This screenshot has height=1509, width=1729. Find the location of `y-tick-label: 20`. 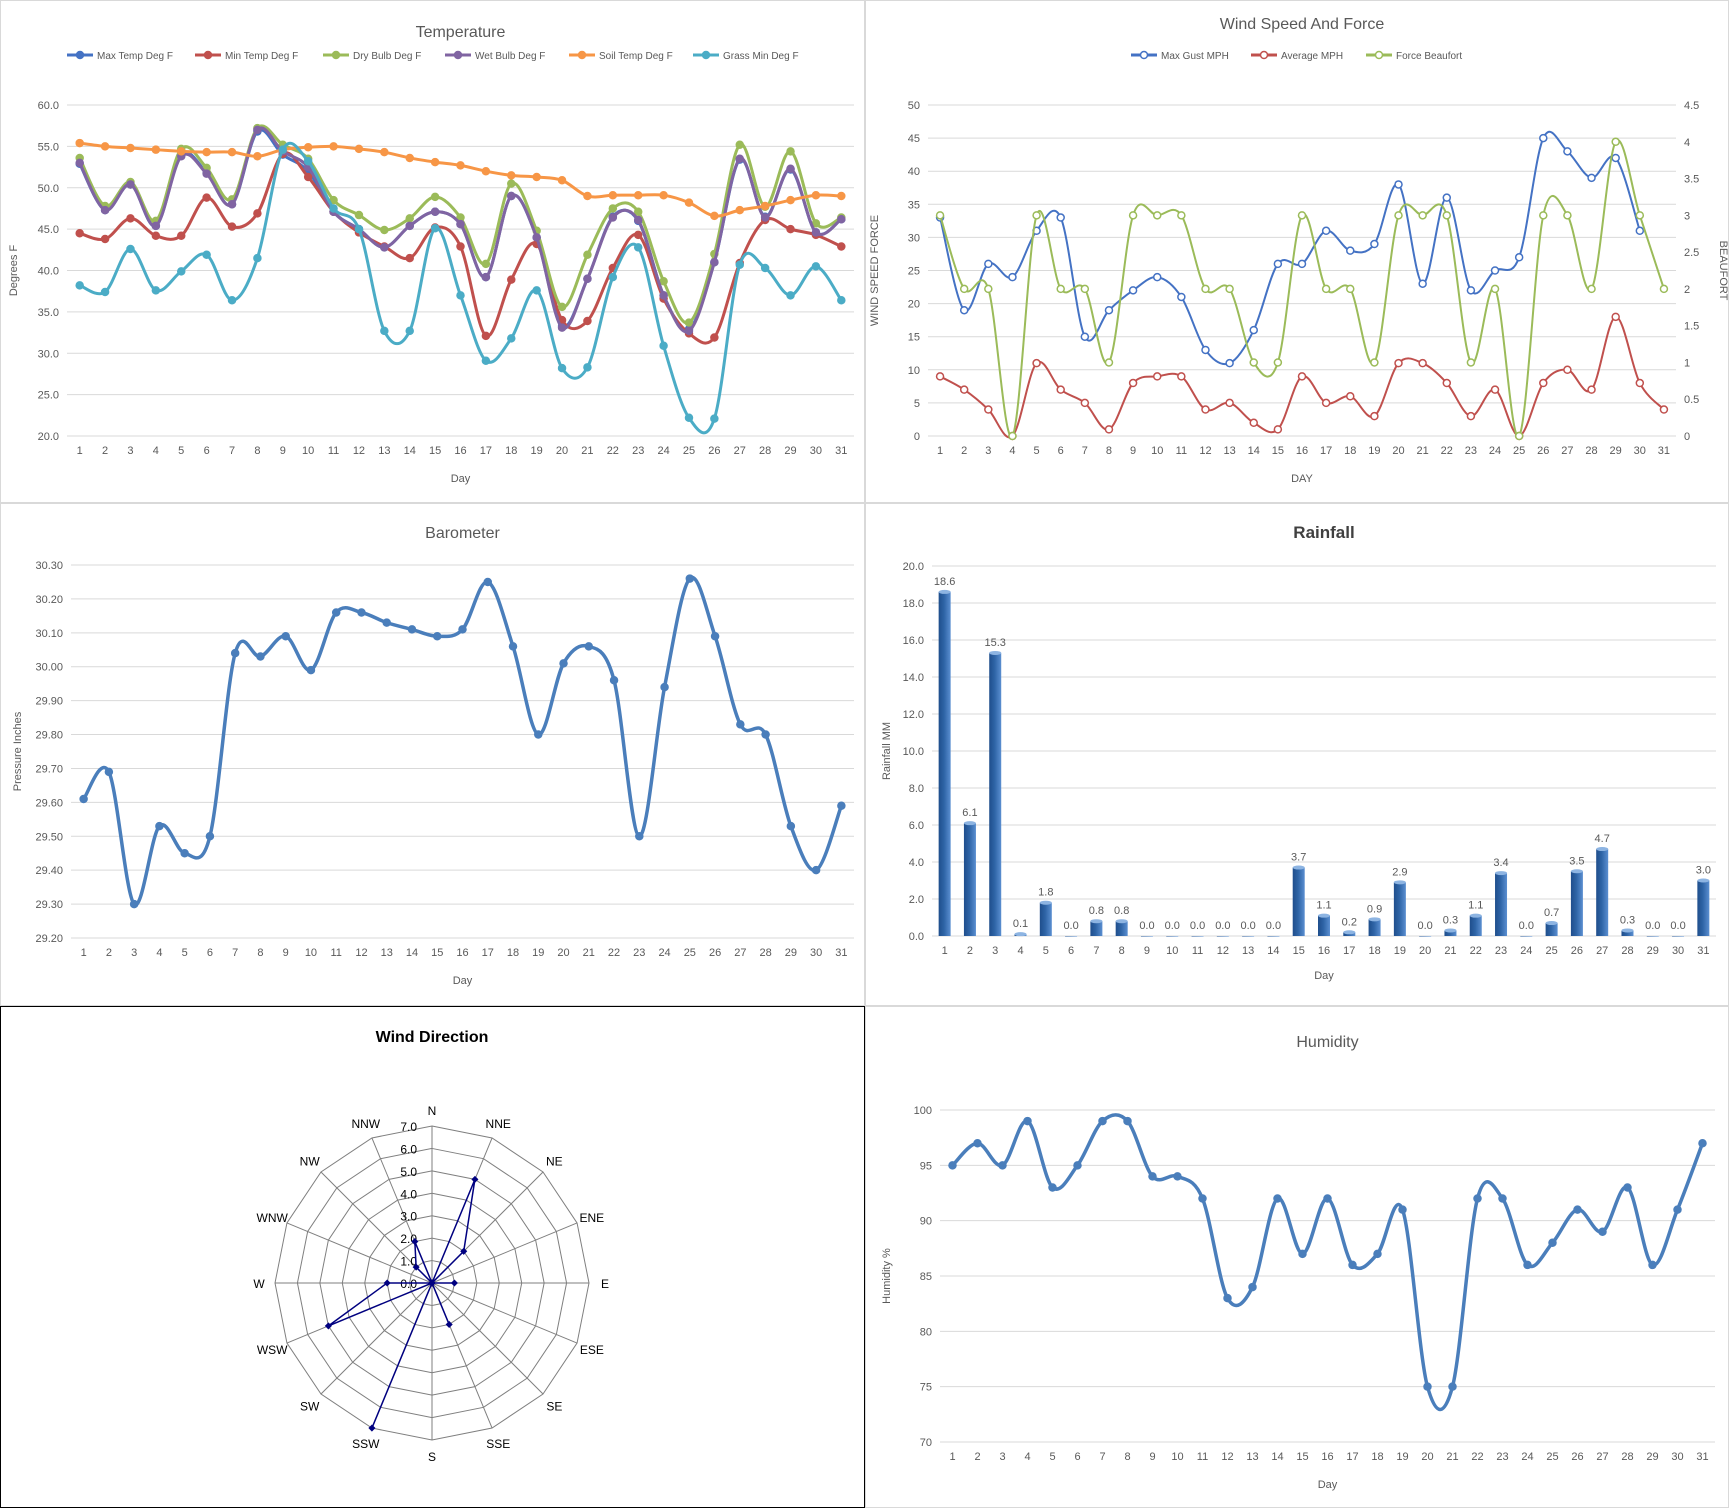

y-tick-label: 20 is located at coordinates (914, 305).